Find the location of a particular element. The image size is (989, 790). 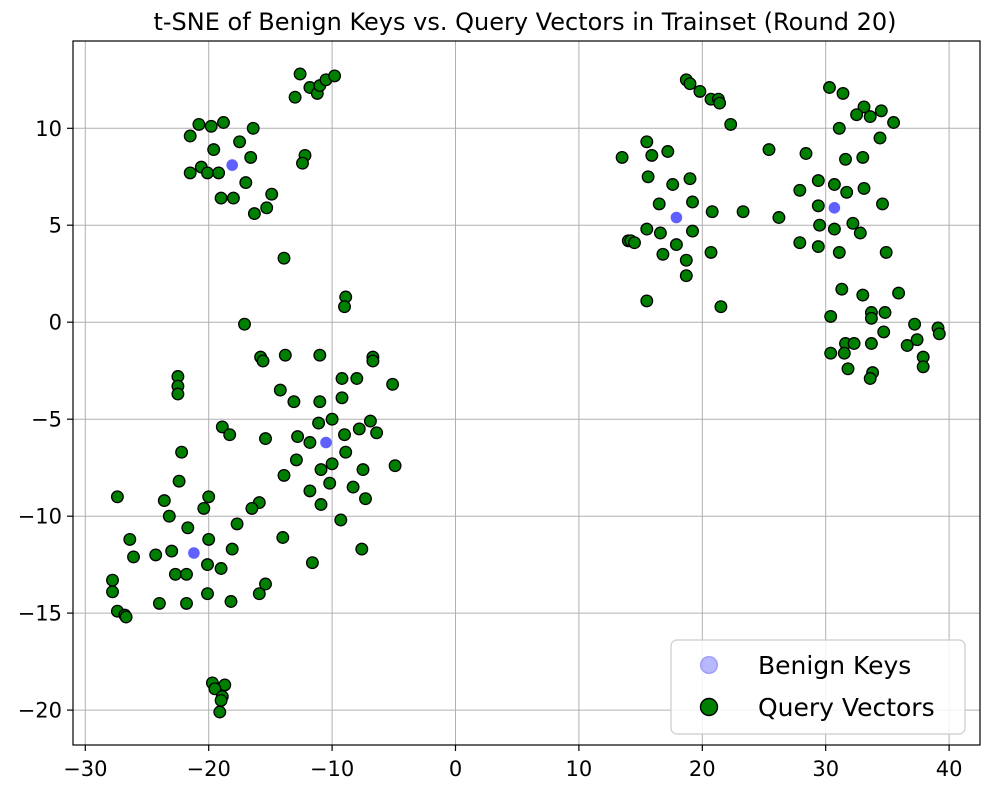

x-tick-label: −30 is located at coordinates (85, 769).